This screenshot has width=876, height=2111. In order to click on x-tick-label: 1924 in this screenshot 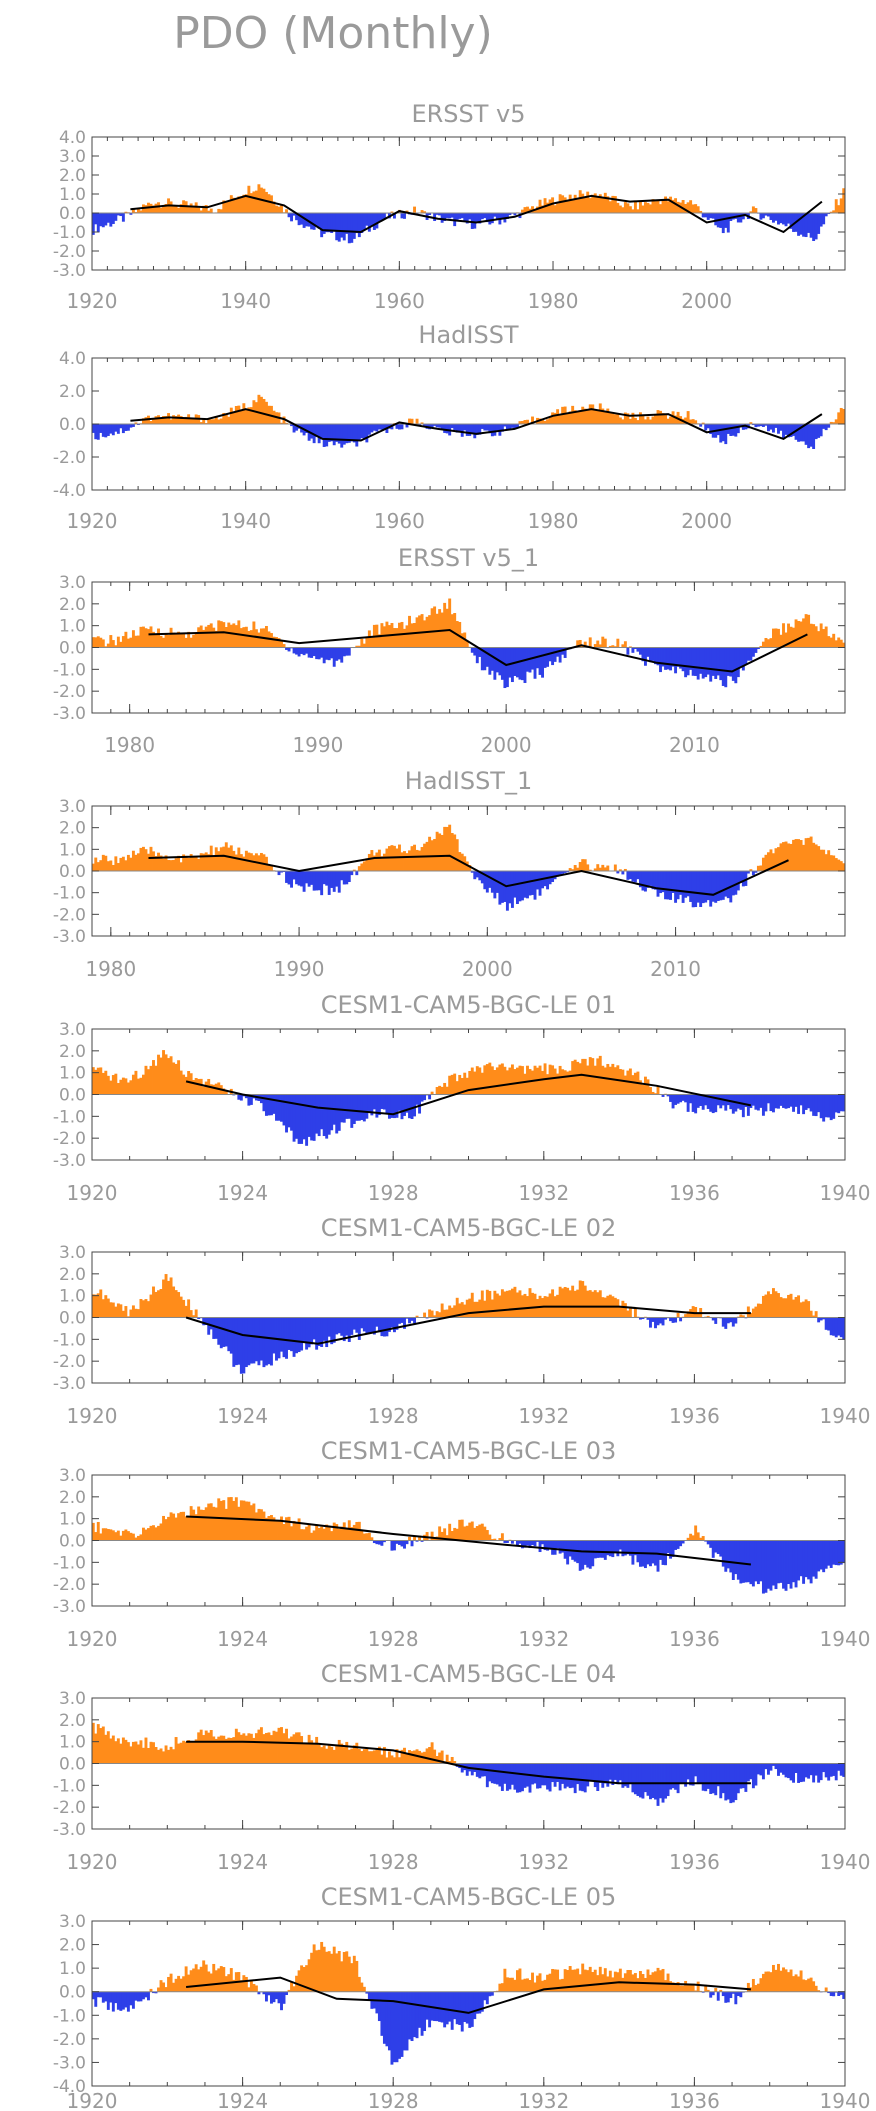, I will do `click(242, 1193)`.